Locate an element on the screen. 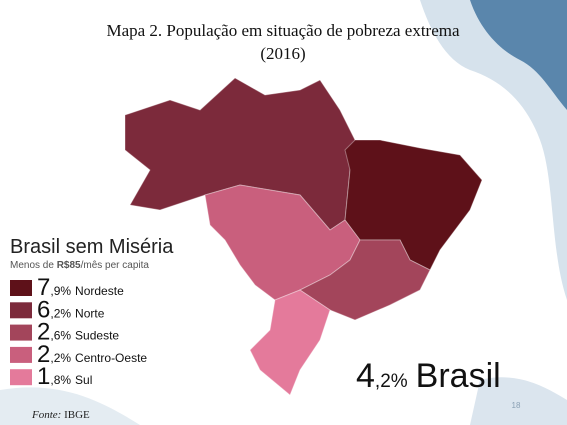  source-label: Fonte: is located at coordinates (46, 415).